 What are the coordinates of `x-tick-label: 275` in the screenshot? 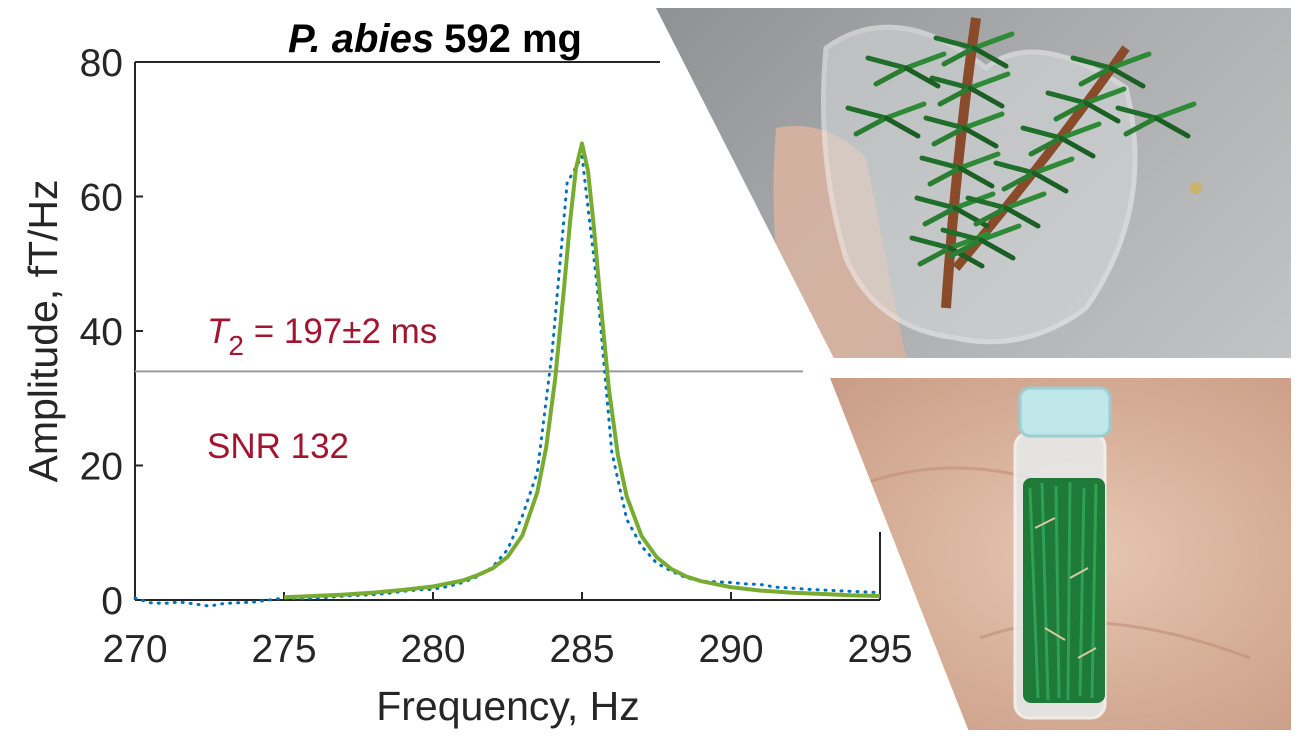 It's located at (283, 649).